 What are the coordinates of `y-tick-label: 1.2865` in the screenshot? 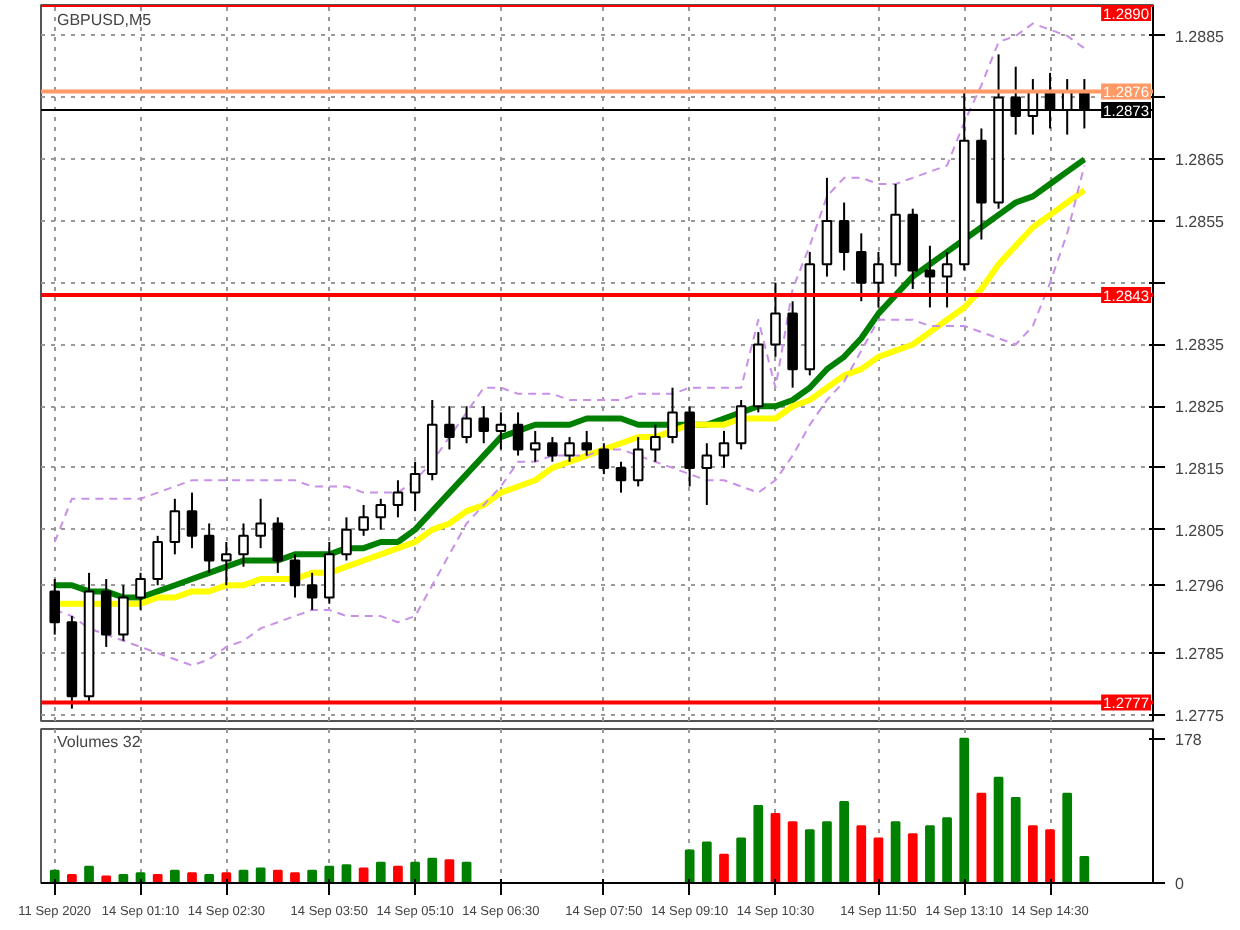 It's located at (1200, 160).